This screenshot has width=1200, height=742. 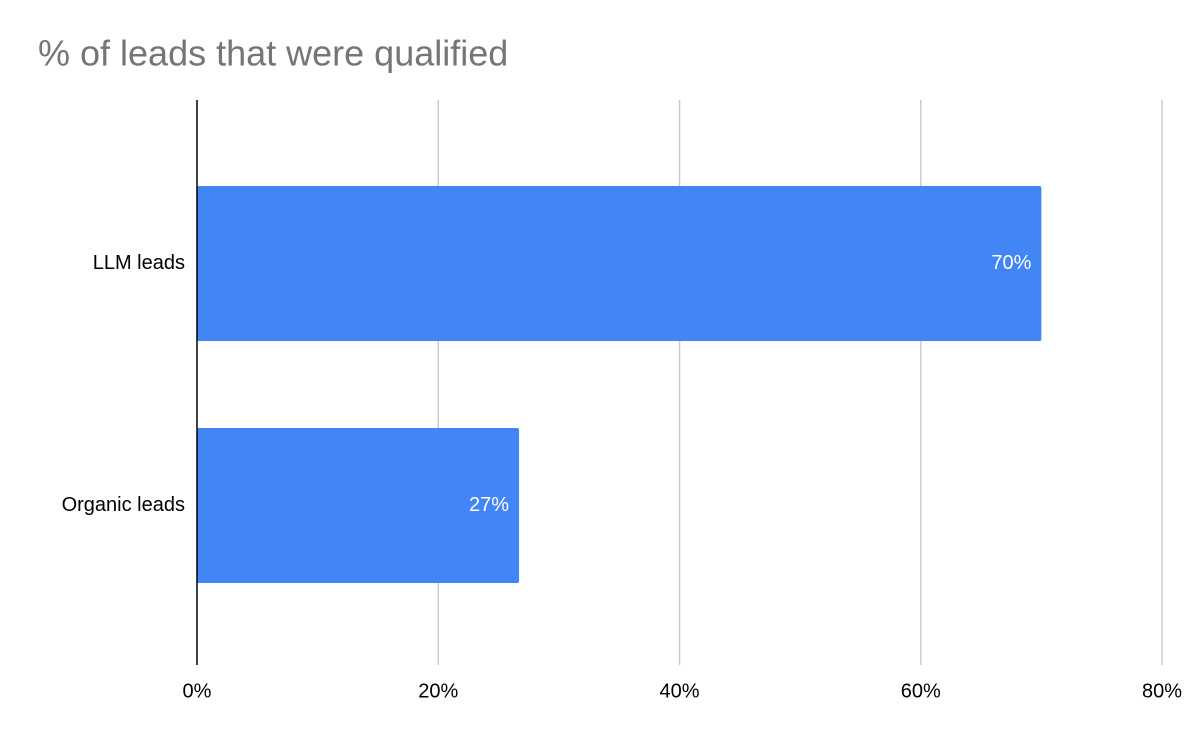 What do you see at coordinates (679, 691) in the screenshot?
I see `x-tick-label: 40%` at bounding box center [679, 691].